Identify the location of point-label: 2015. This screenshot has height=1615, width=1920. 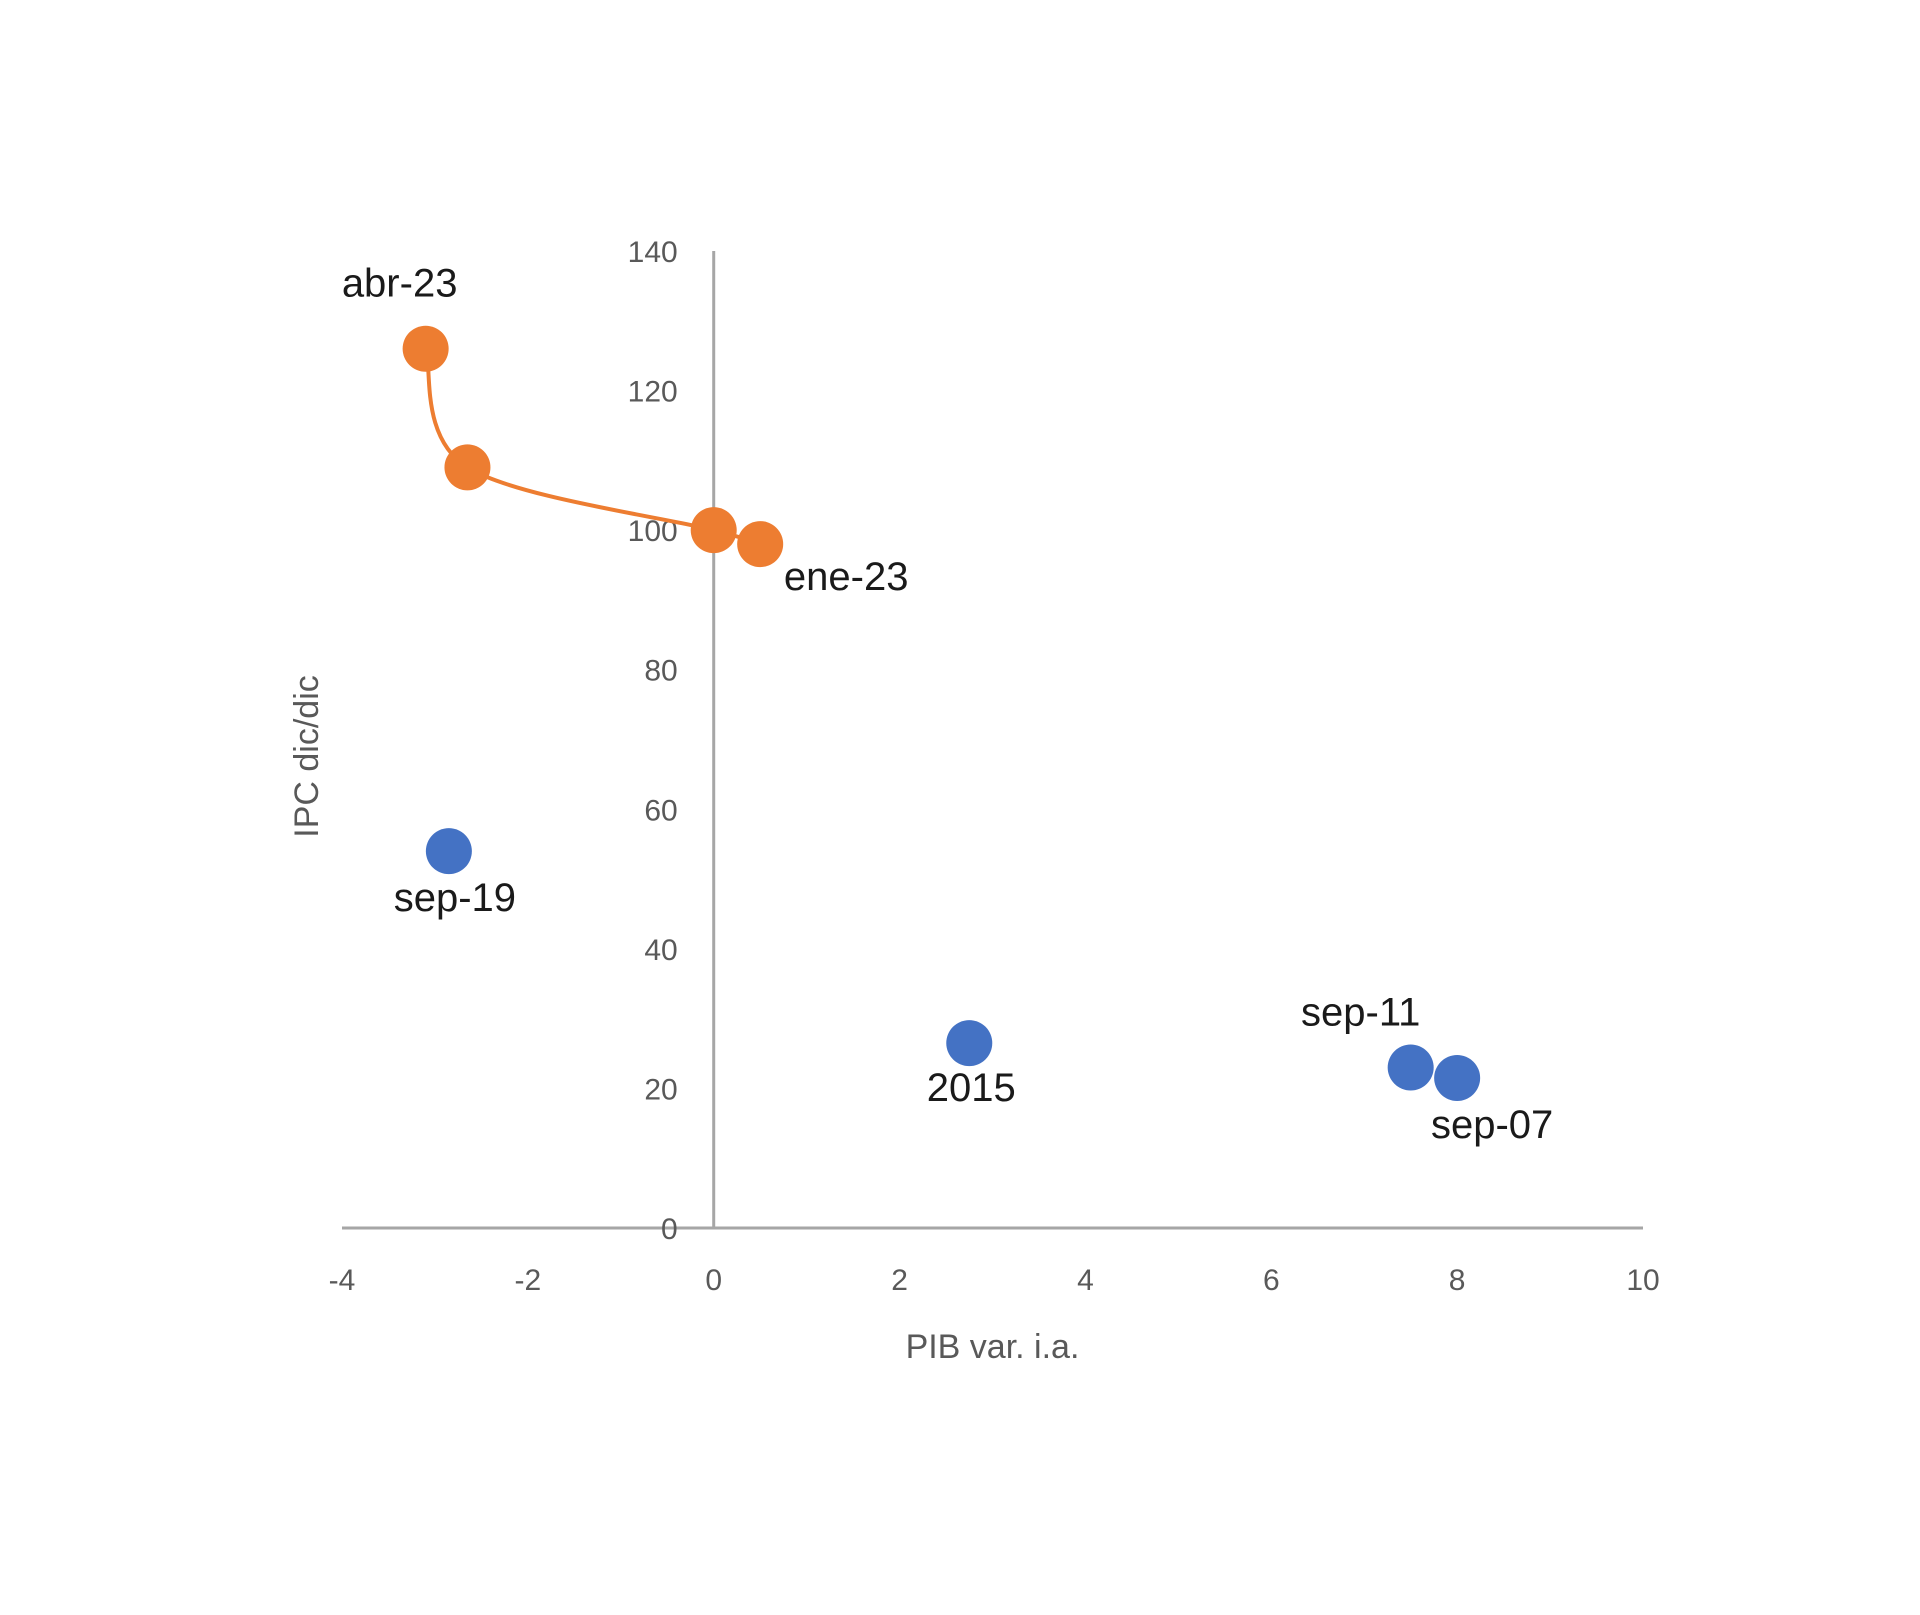
(971, 1088).